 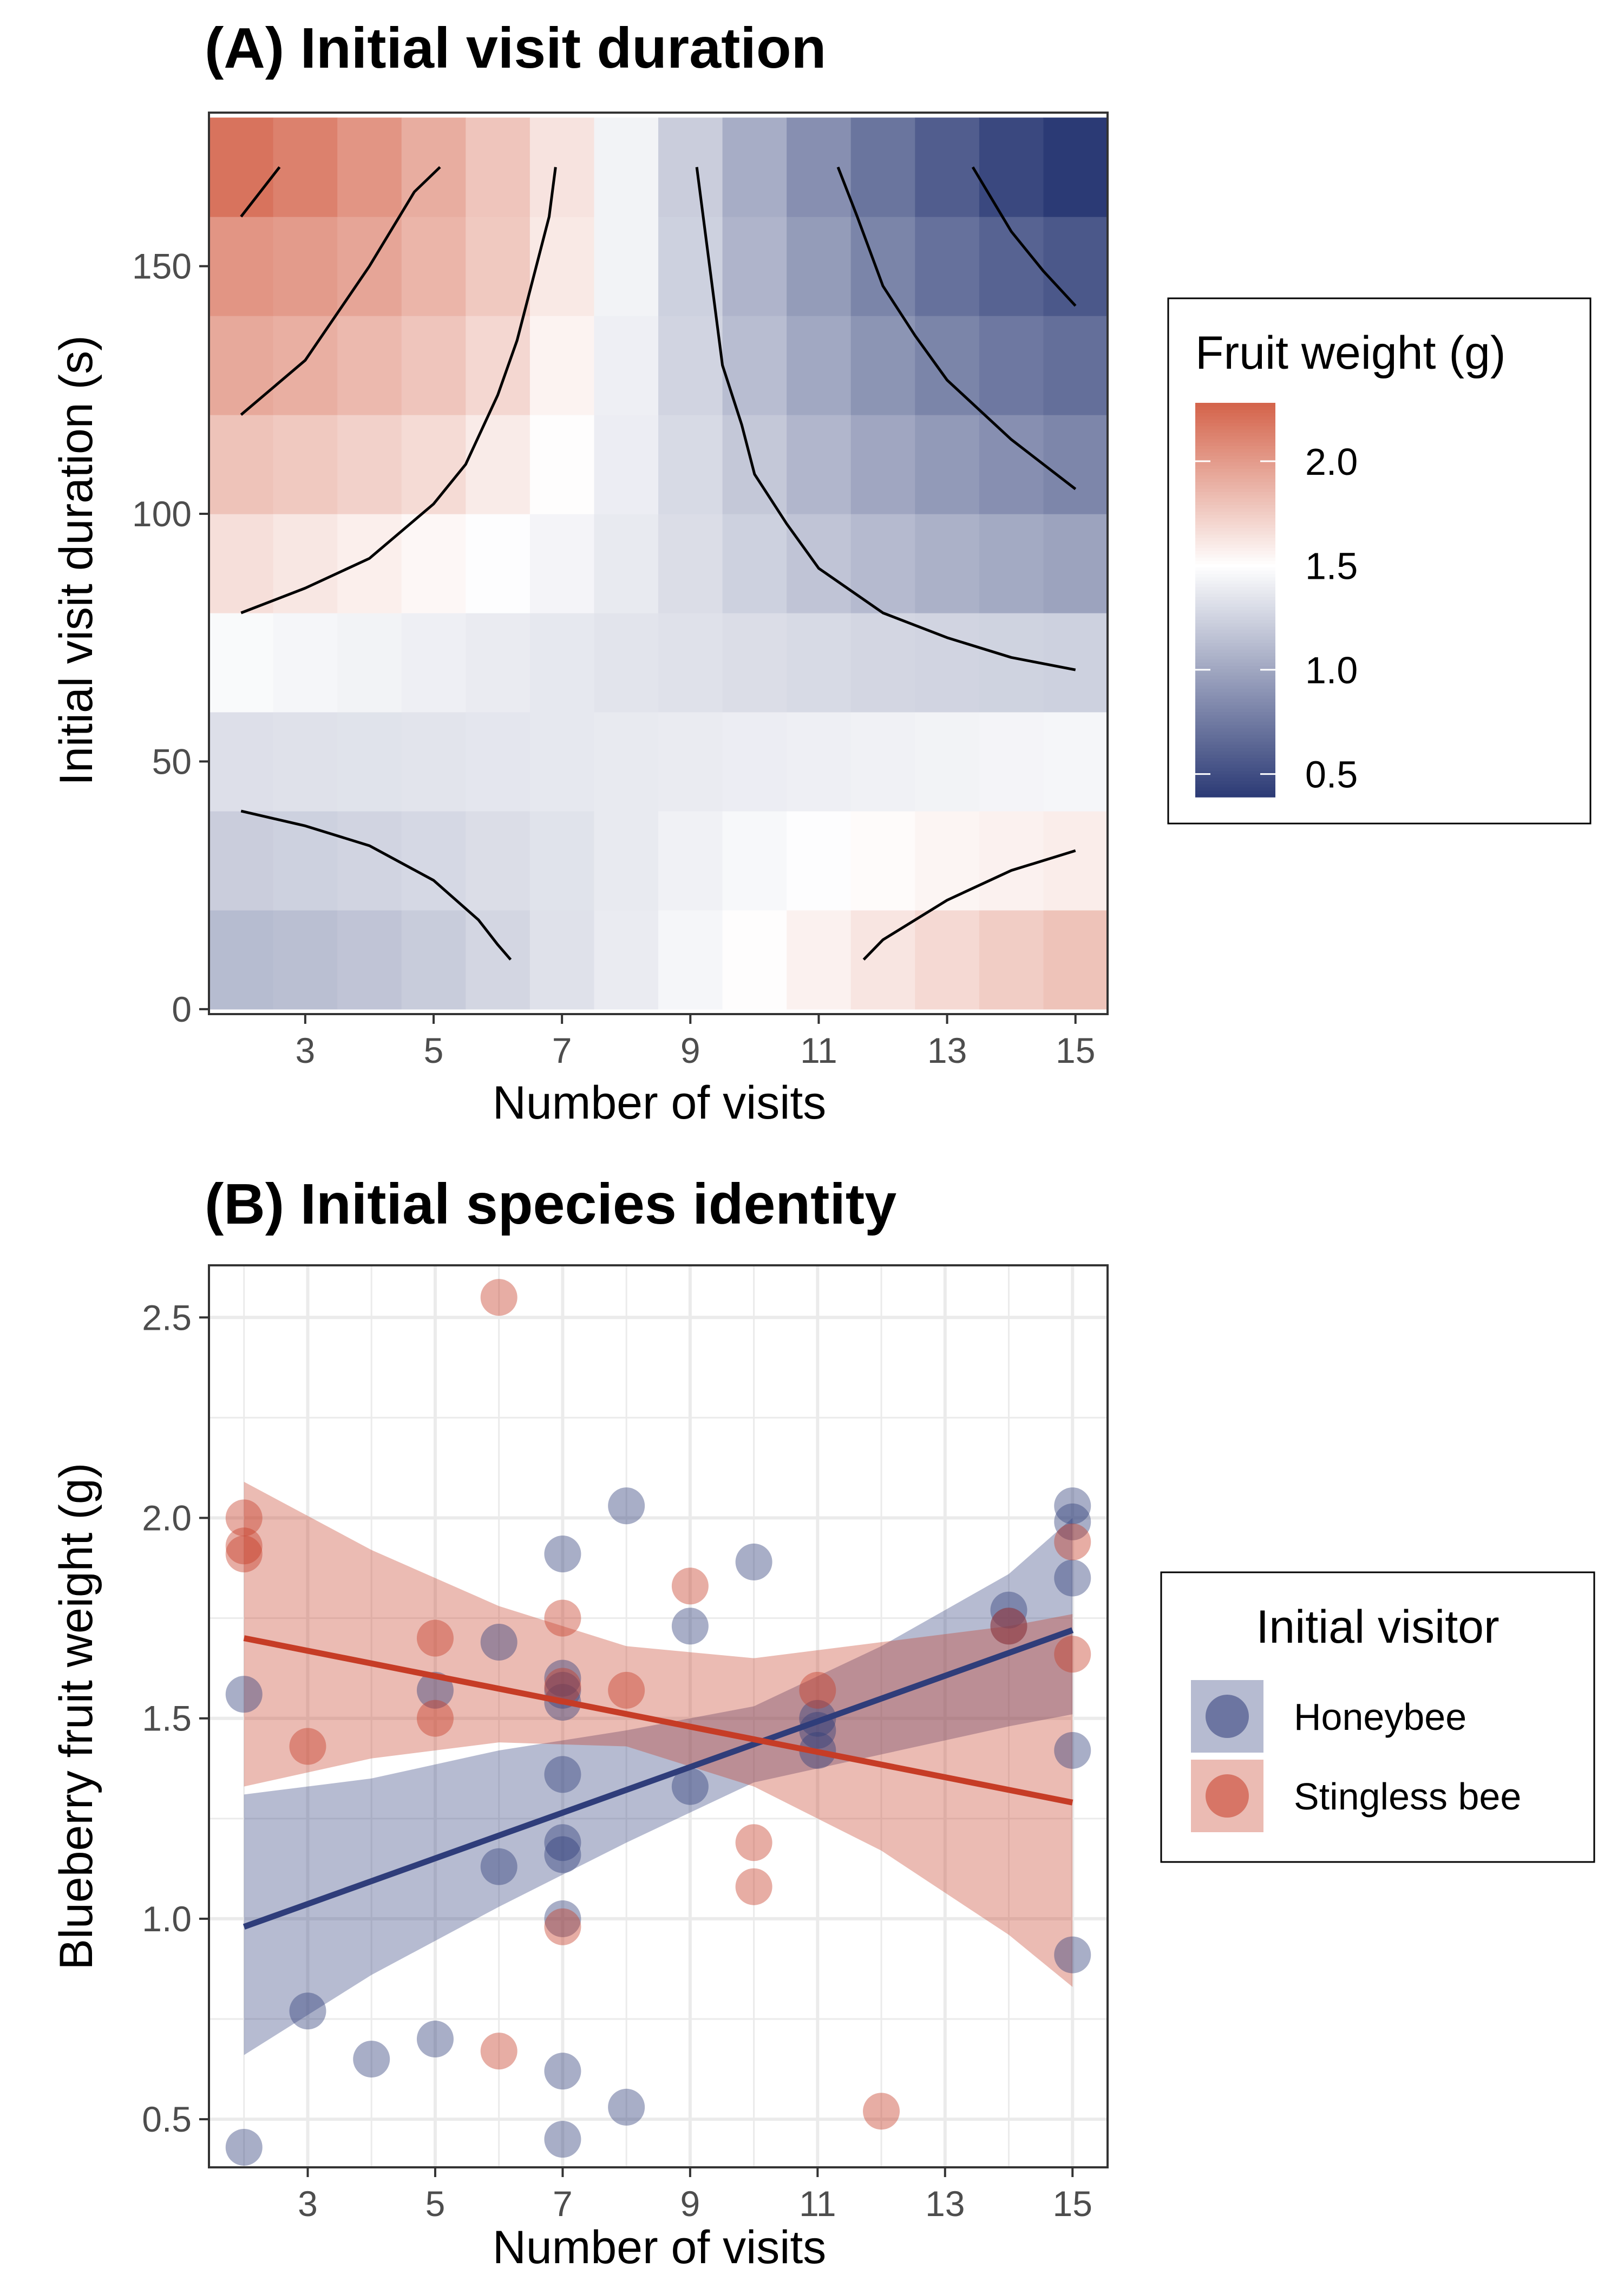 I want to click on x-tick-label: 3, so click(x=305, y=1050).